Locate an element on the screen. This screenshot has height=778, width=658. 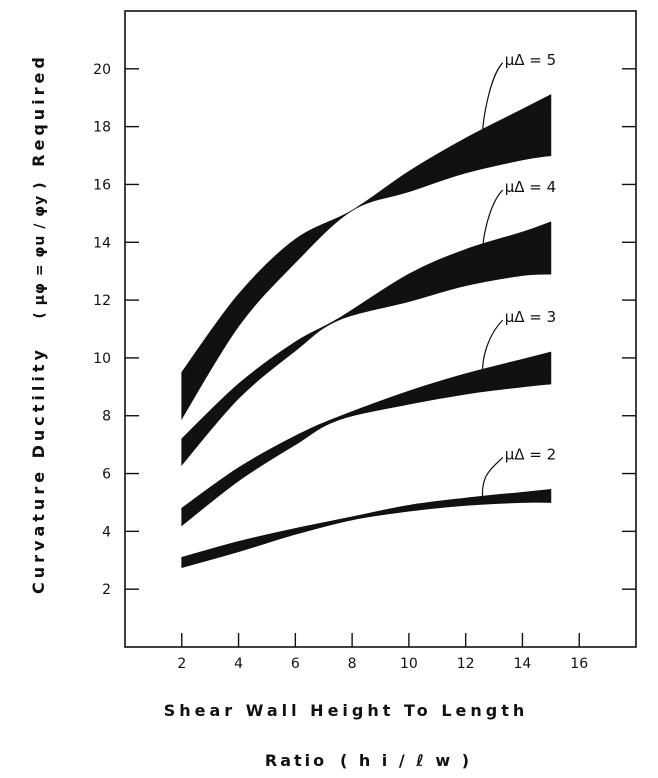
y-axis-label: Curvature Ductility is located at coordinates (38, 470).